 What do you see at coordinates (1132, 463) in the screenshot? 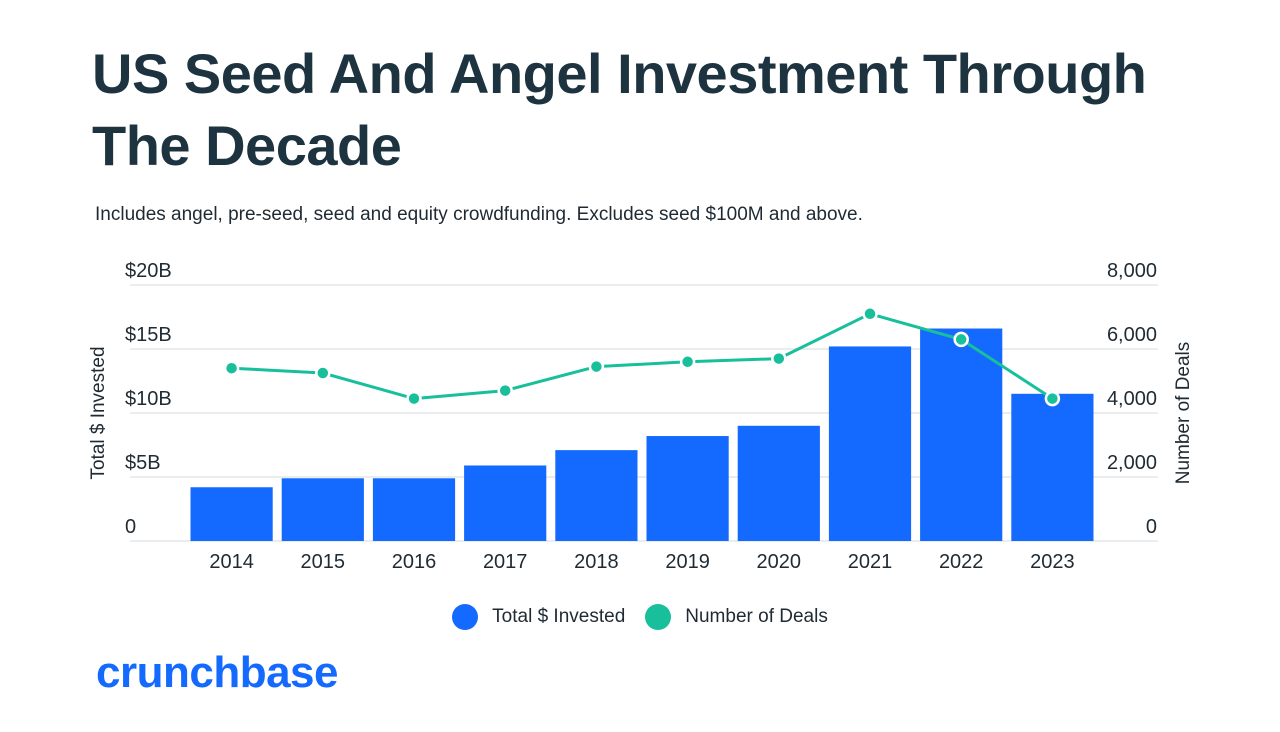
I see `y-tick-right: 2,000` at bounding box center [1132, 463].